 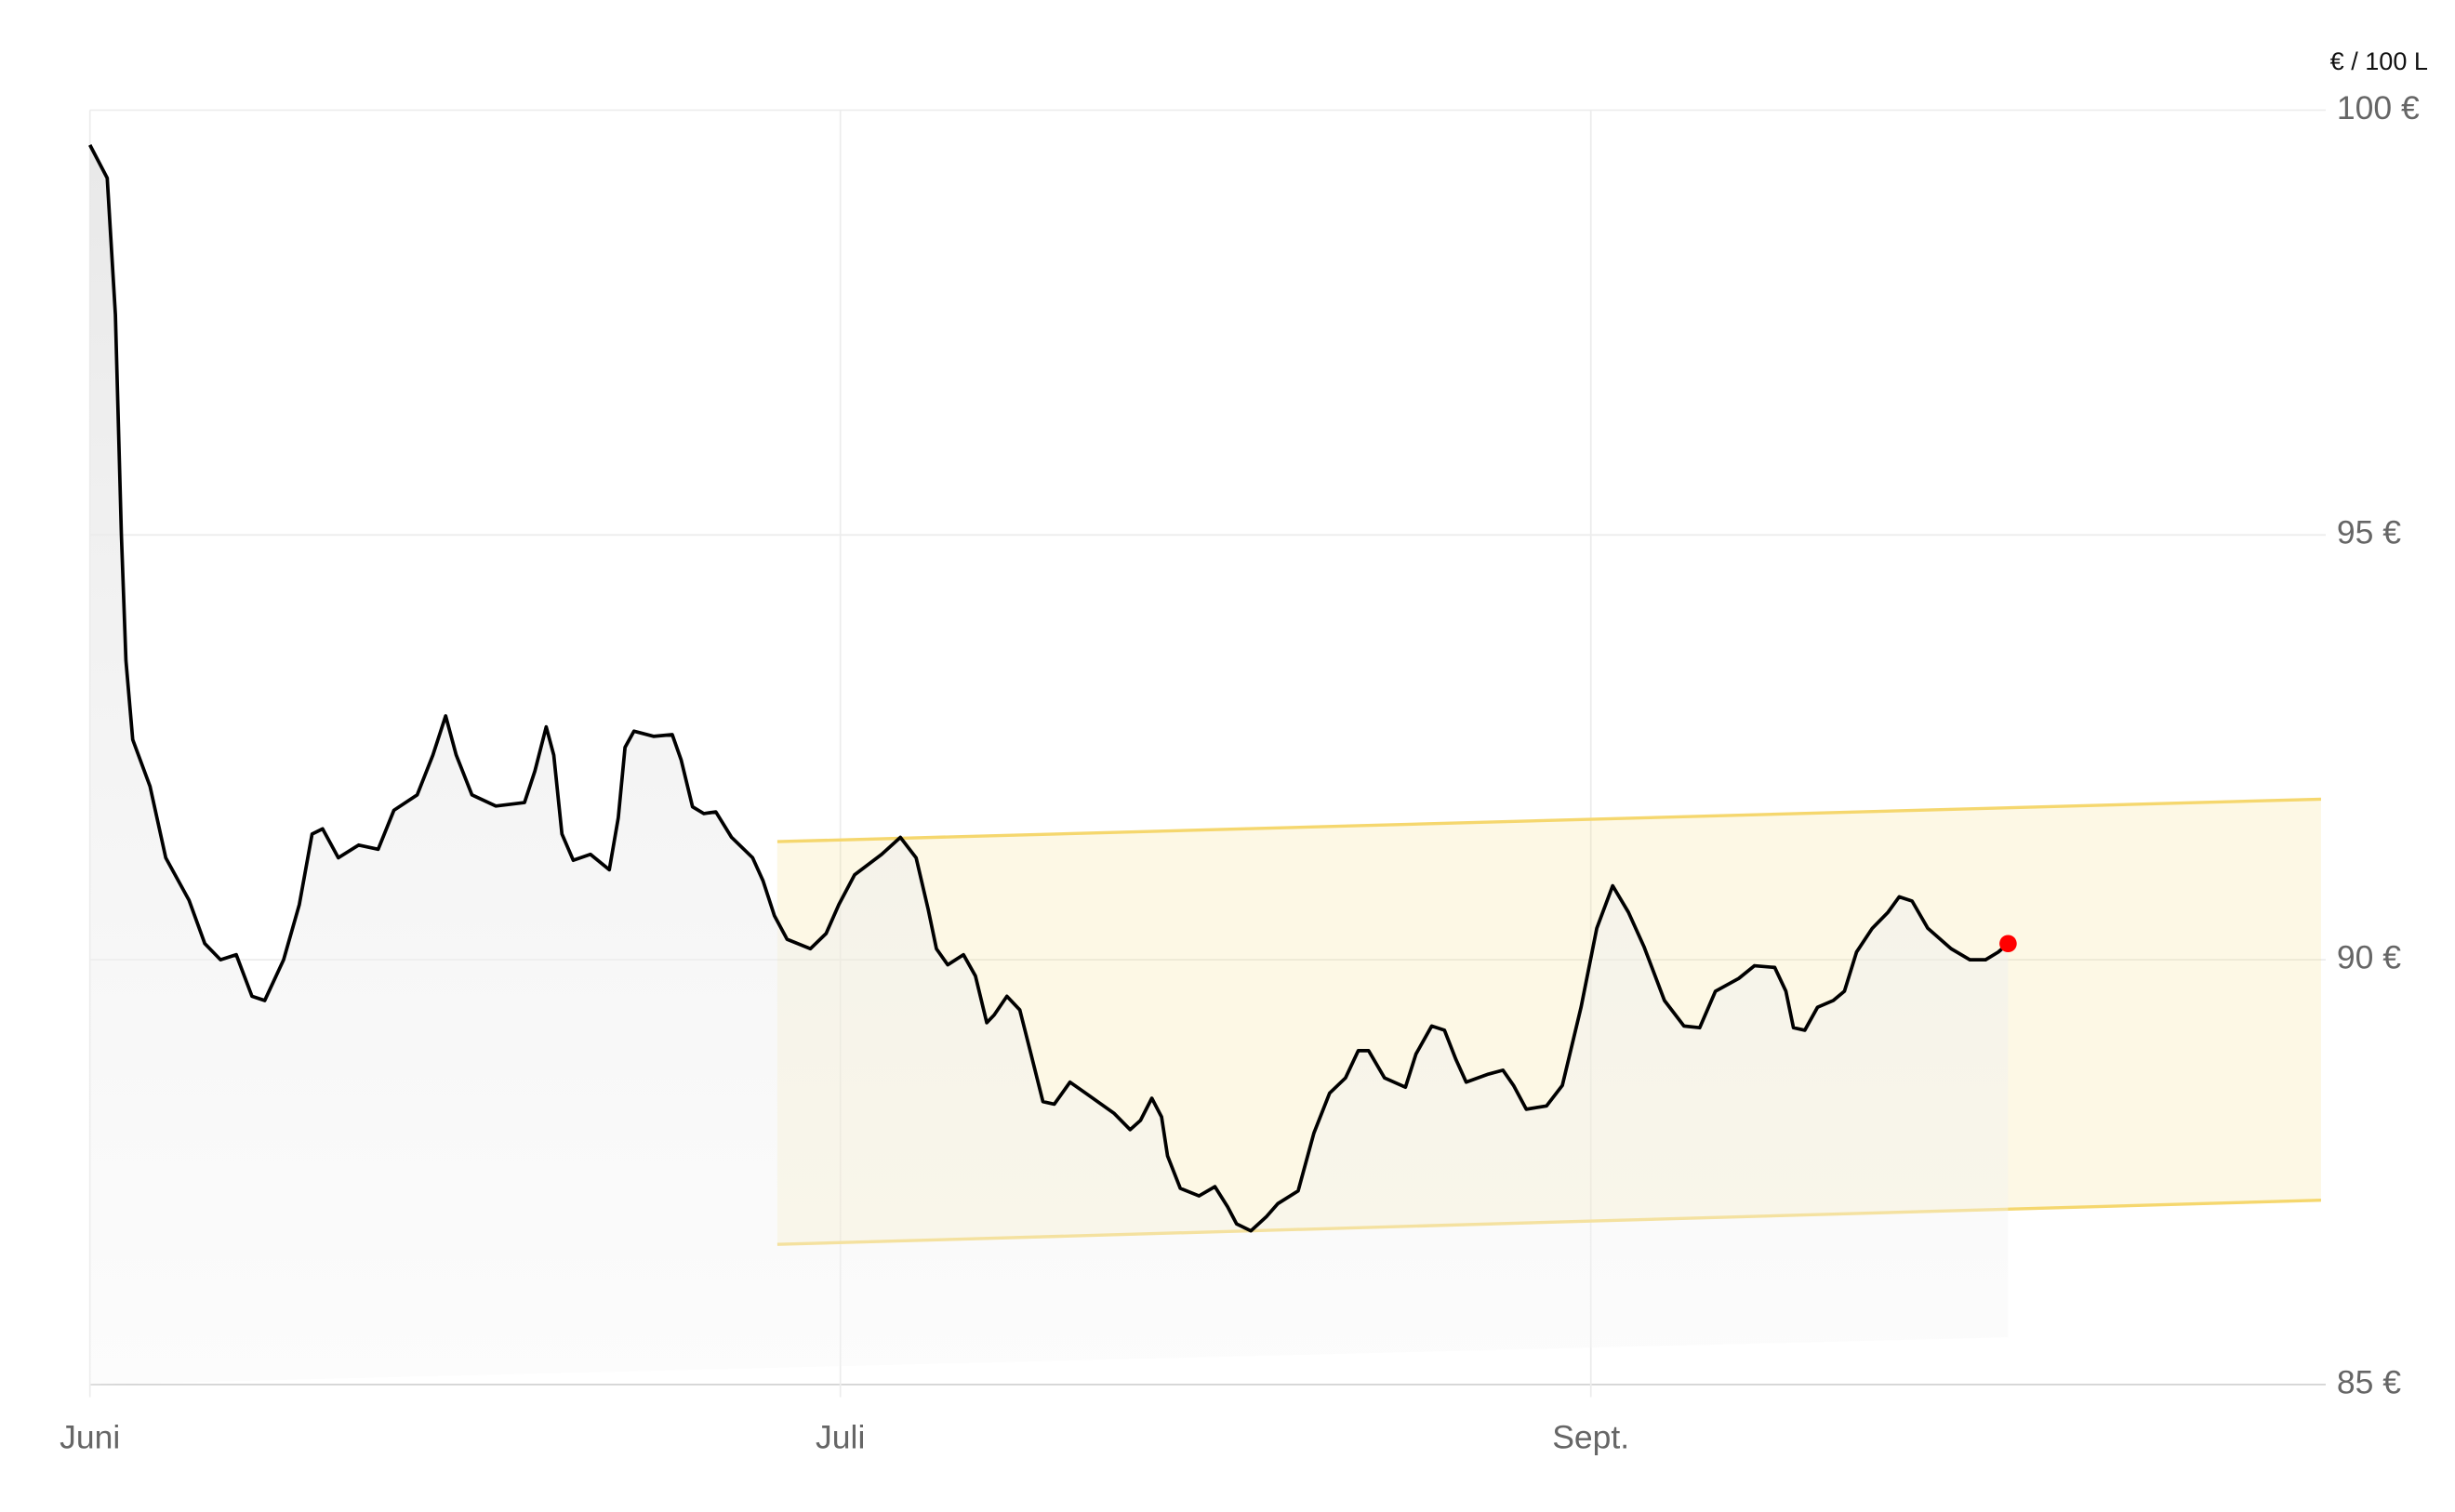 What do you see at coordinates (840, 1437) in the screenshot?
I see `x-tick-label: Juli` at bounding box center [840, 1437].